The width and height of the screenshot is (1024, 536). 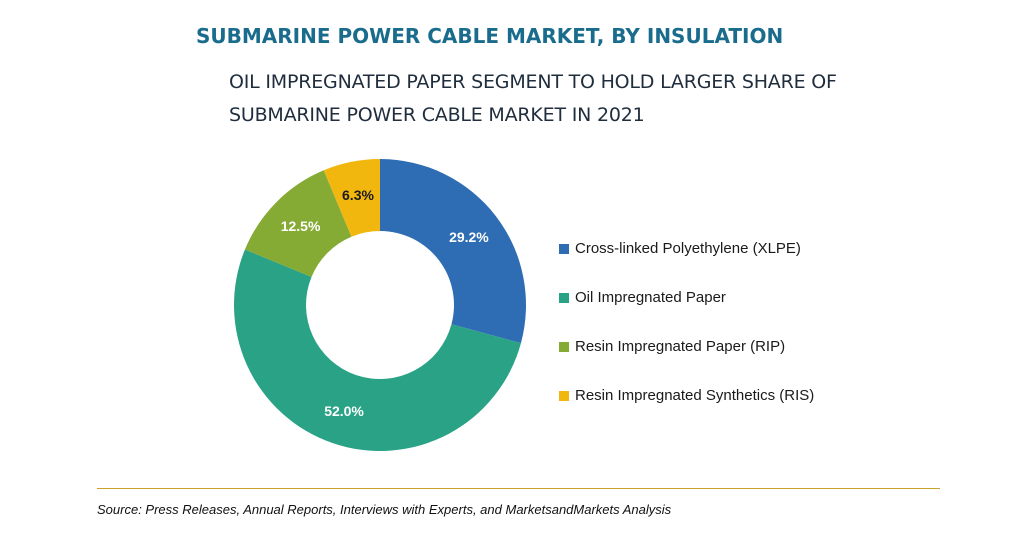 I want to click on legend-label: Resin Impregnated Paper (RIP), so click(x=680, y=346).